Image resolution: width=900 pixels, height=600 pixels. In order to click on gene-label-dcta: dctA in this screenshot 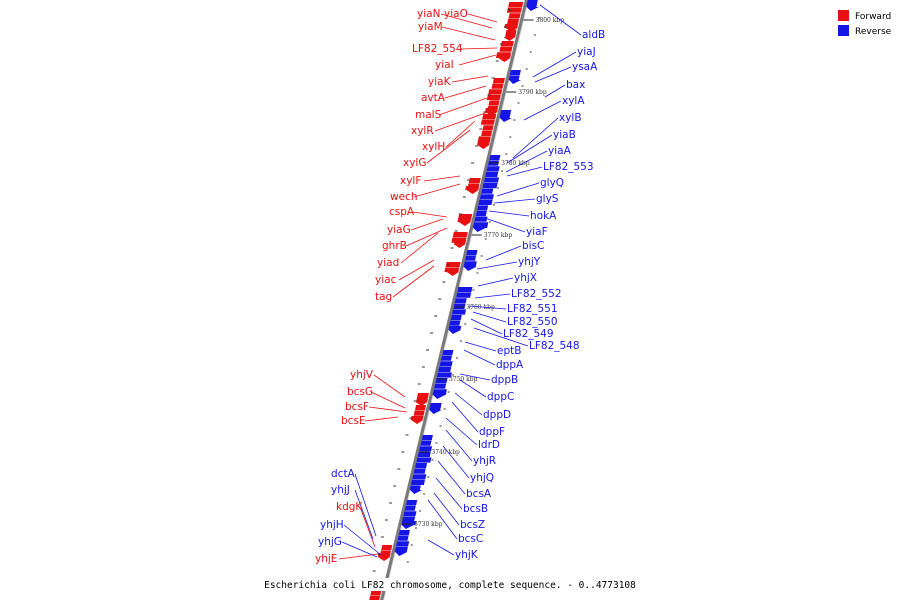, I will do `click(343, 474)`.